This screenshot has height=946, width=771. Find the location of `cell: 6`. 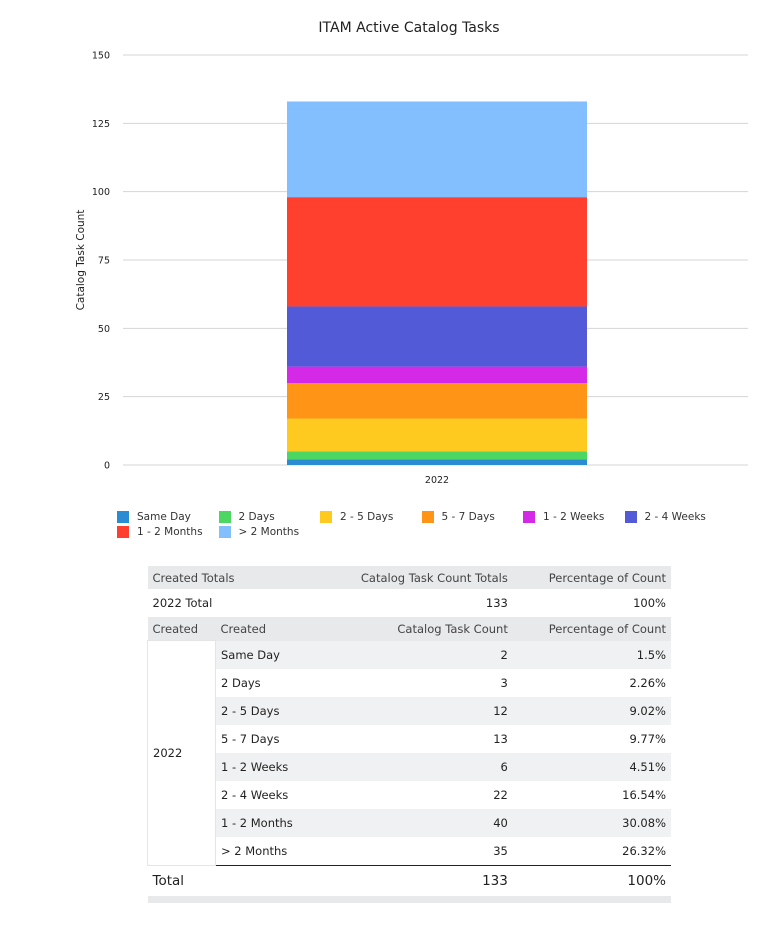

cell: 6 is located at coordinates (415, 766).